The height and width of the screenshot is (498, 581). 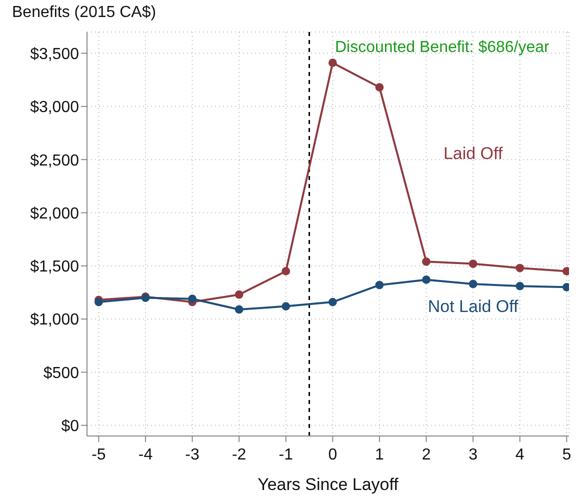 I want to click on x-tick-label: 4, so click(x=519, y=455).